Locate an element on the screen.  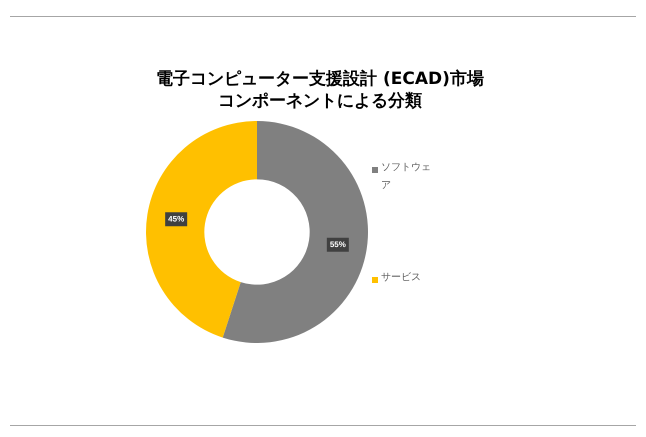
data-label: 45% is located at coordinates (176, 219).